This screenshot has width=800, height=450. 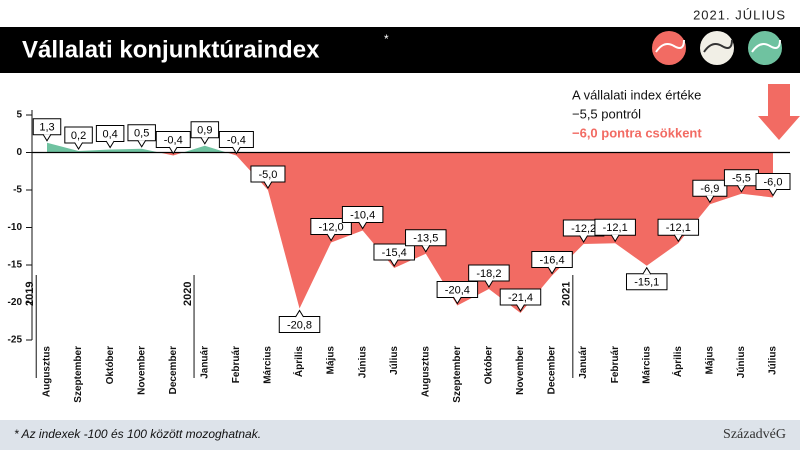 I want to click on data-label: -0,4, so click(x=173, y=143).